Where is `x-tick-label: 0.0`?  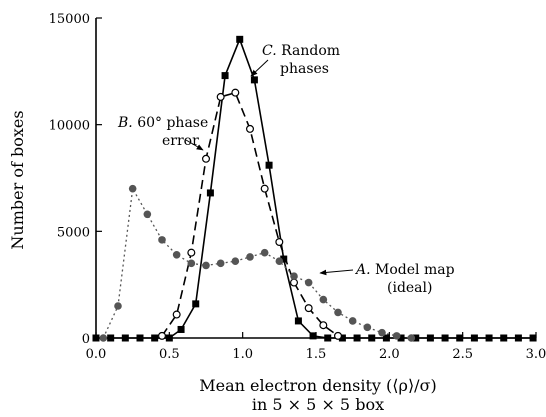
x-tick-label: 0.0 is located at coordinates (96, 354).